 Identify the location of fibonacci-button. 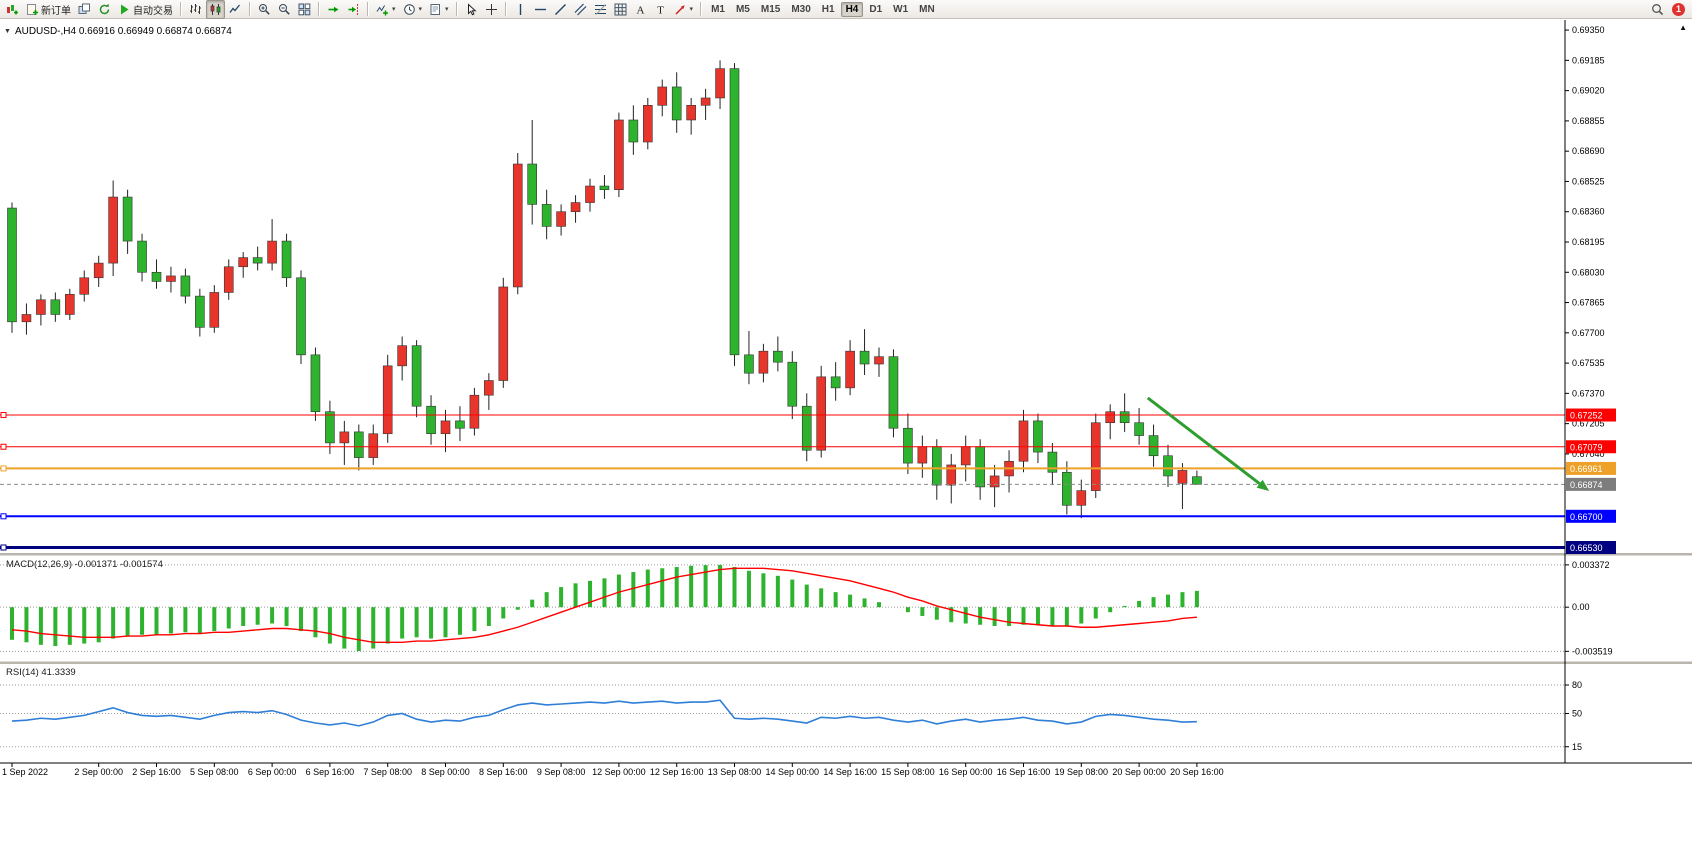
(600, 9).